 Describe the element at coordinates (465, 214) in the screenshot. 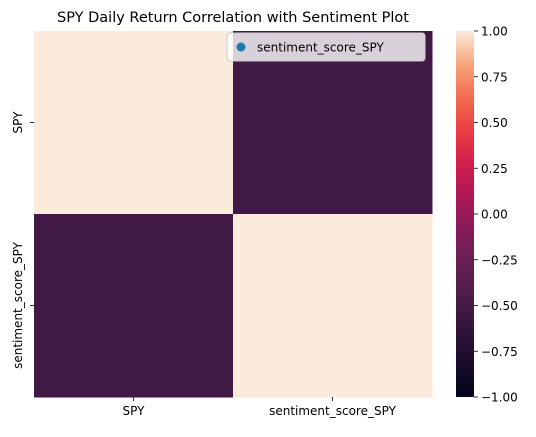

I see `colorbar-gradient` at that location.